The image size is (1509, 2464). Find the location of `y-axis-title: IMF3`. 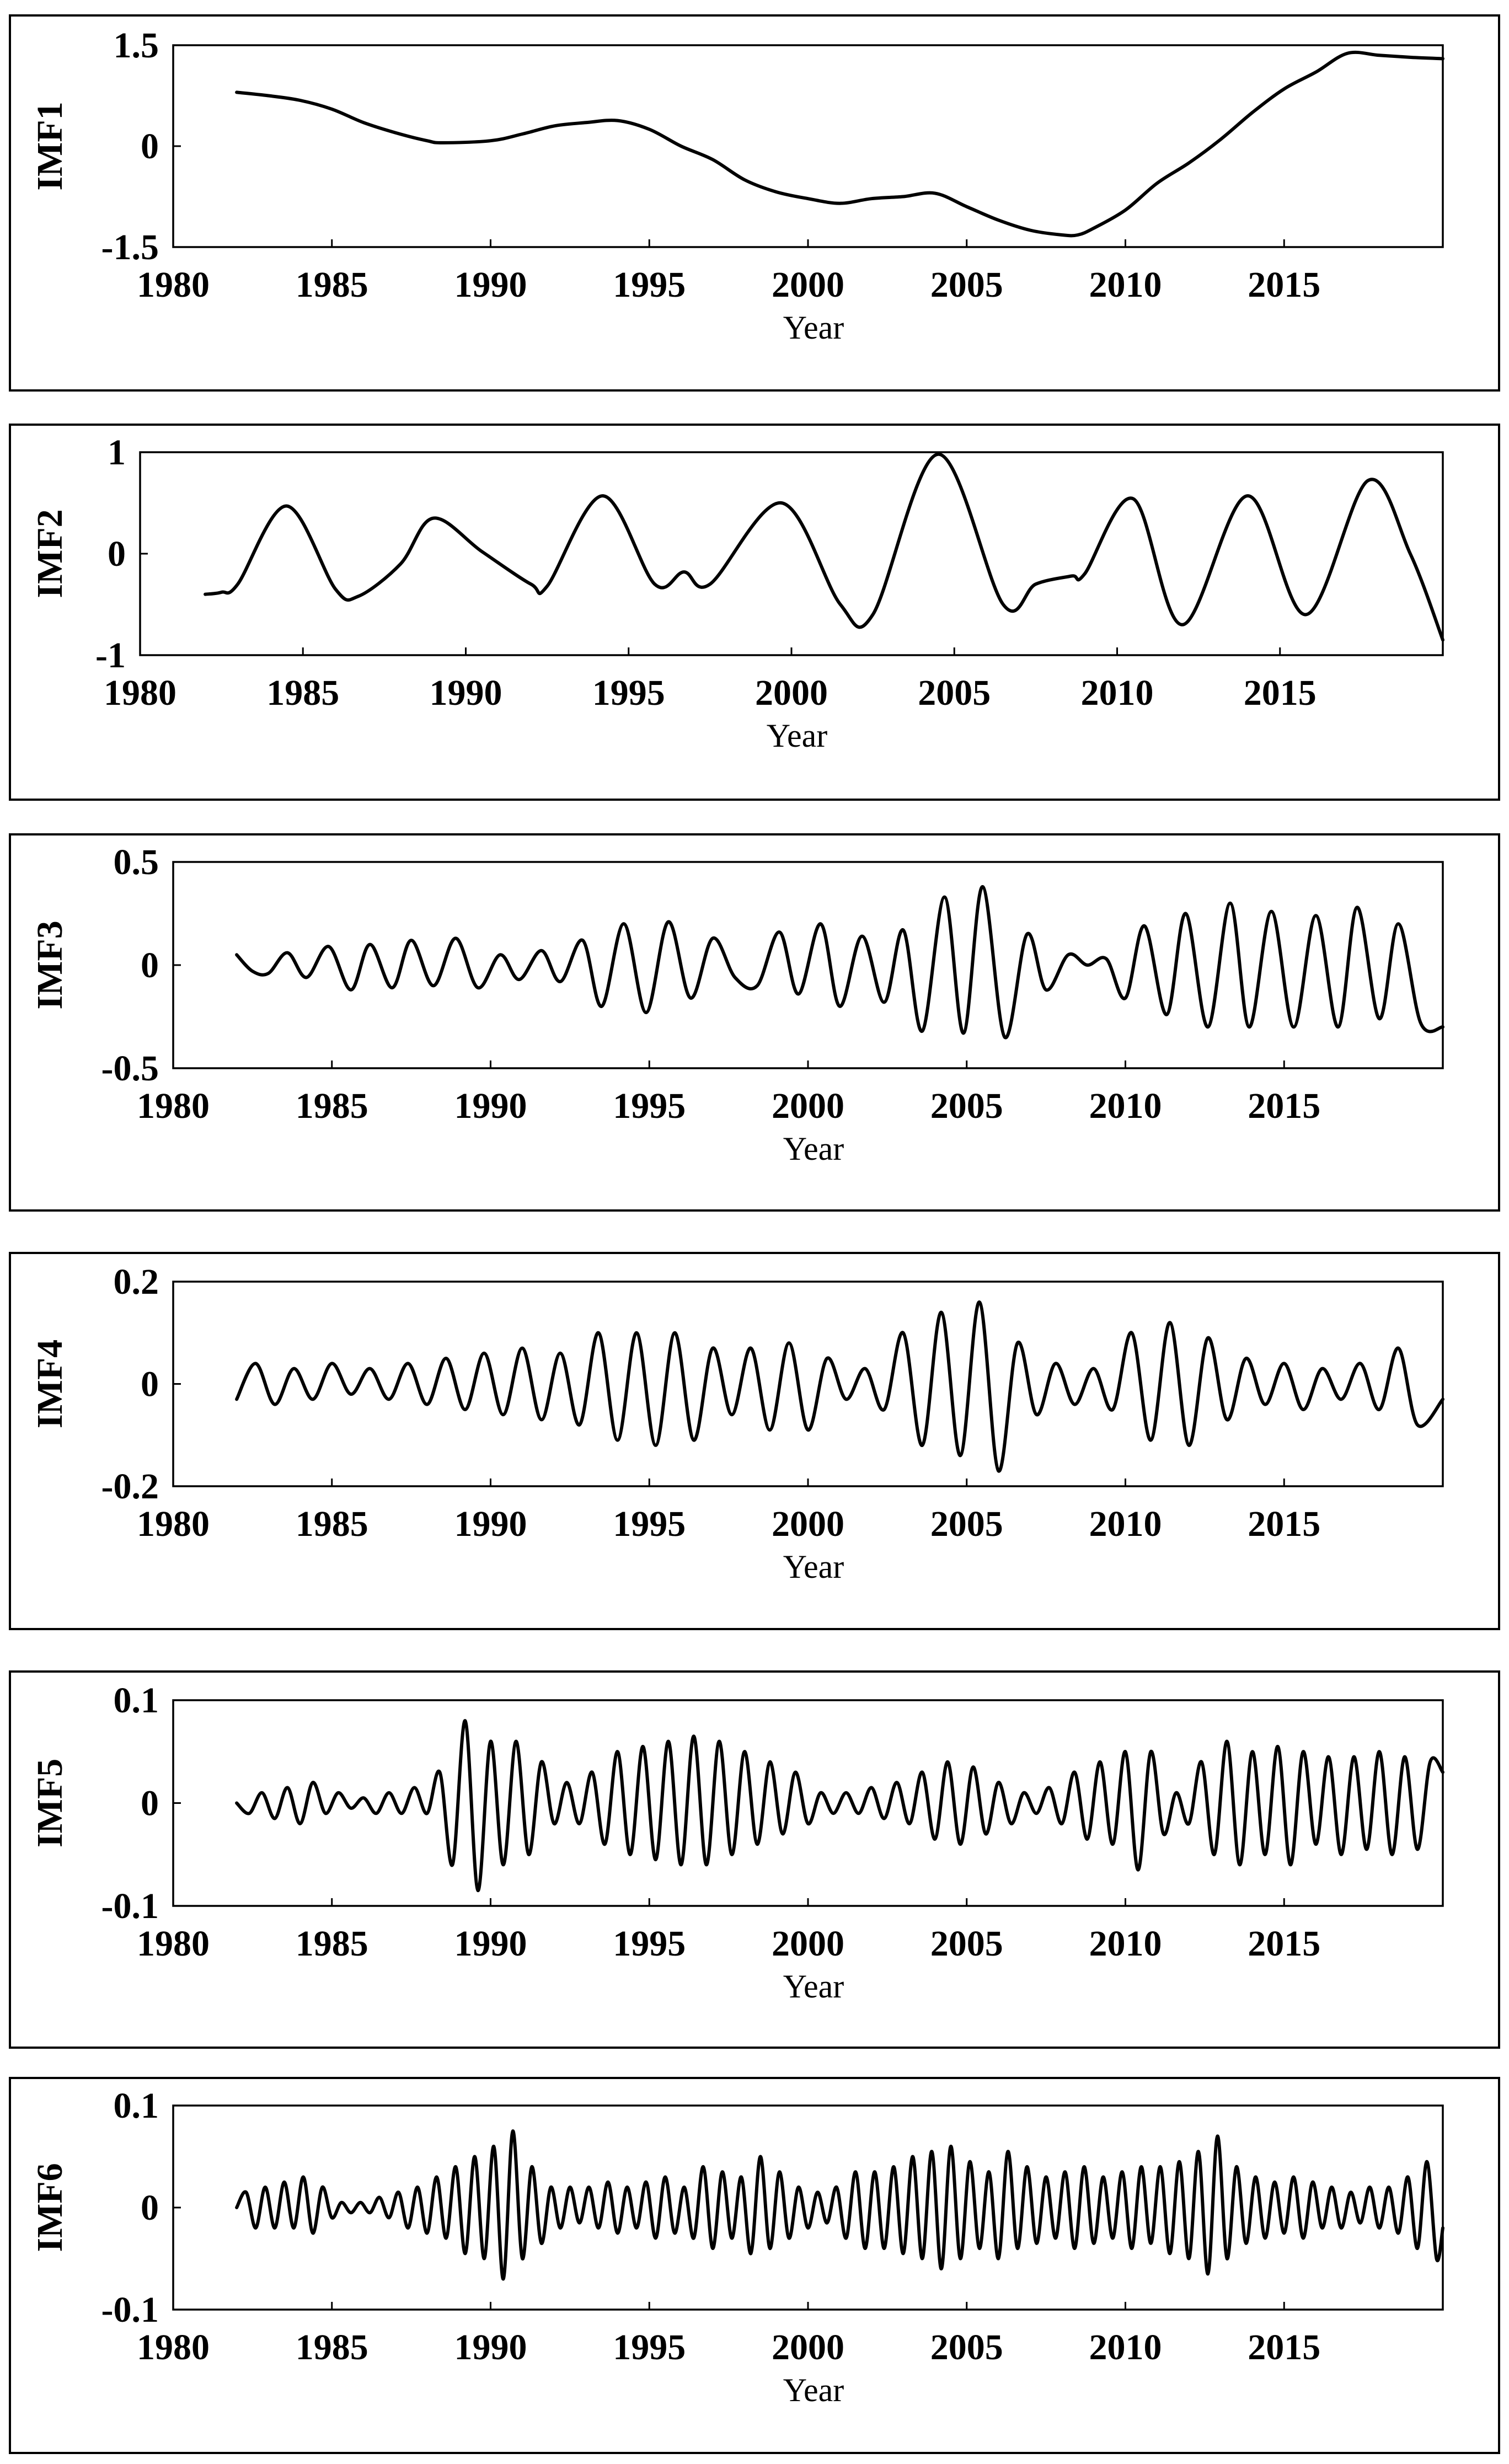

y-axis-title: IMF3 is located at coordinates (50, 964).